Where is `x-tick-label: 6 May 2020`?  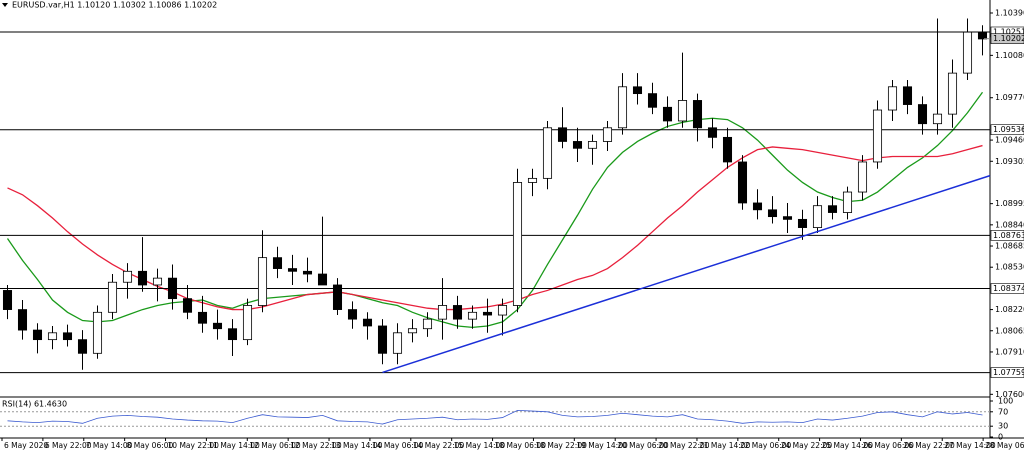
x-tick-label: 6 May 2020 is located at coordinates (26, 445).